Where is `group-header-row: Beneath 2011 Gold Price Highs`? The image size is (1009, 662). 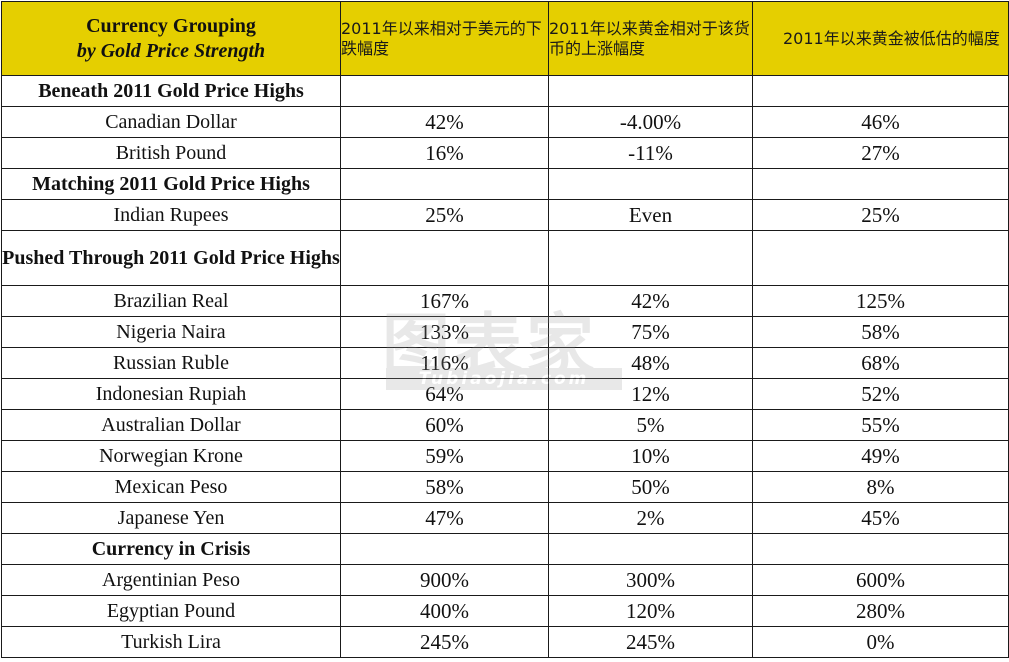
group-header-row: Beneath 2011 Gold Price Highs is located at coordinates (505, 91).